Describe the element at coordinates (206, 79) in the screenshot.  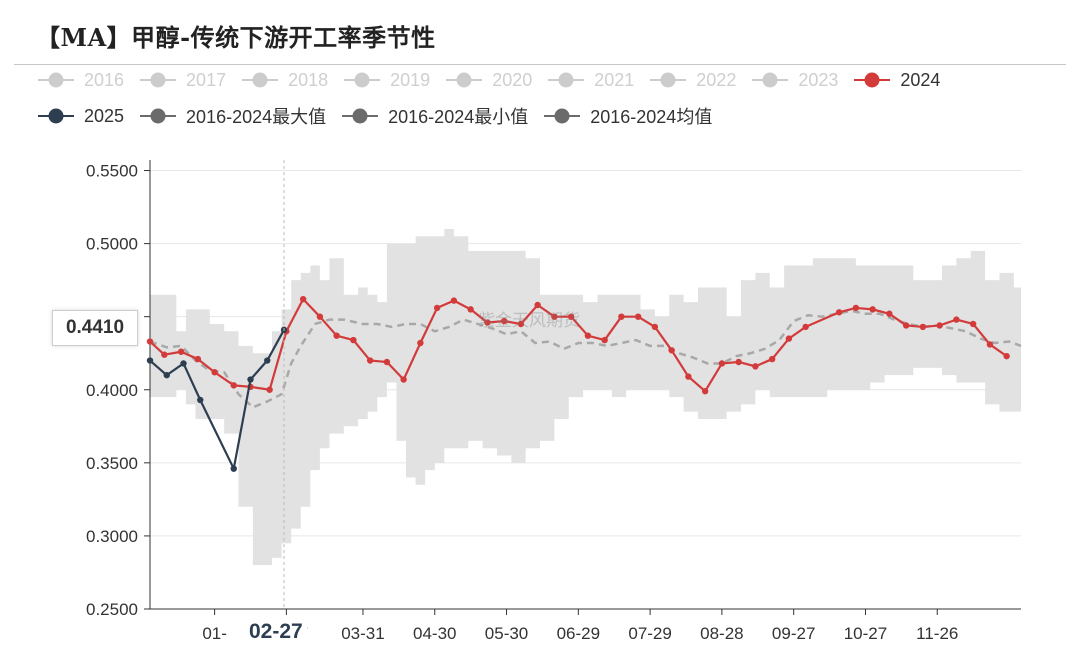
I see `legend-label: 2017` at that location.